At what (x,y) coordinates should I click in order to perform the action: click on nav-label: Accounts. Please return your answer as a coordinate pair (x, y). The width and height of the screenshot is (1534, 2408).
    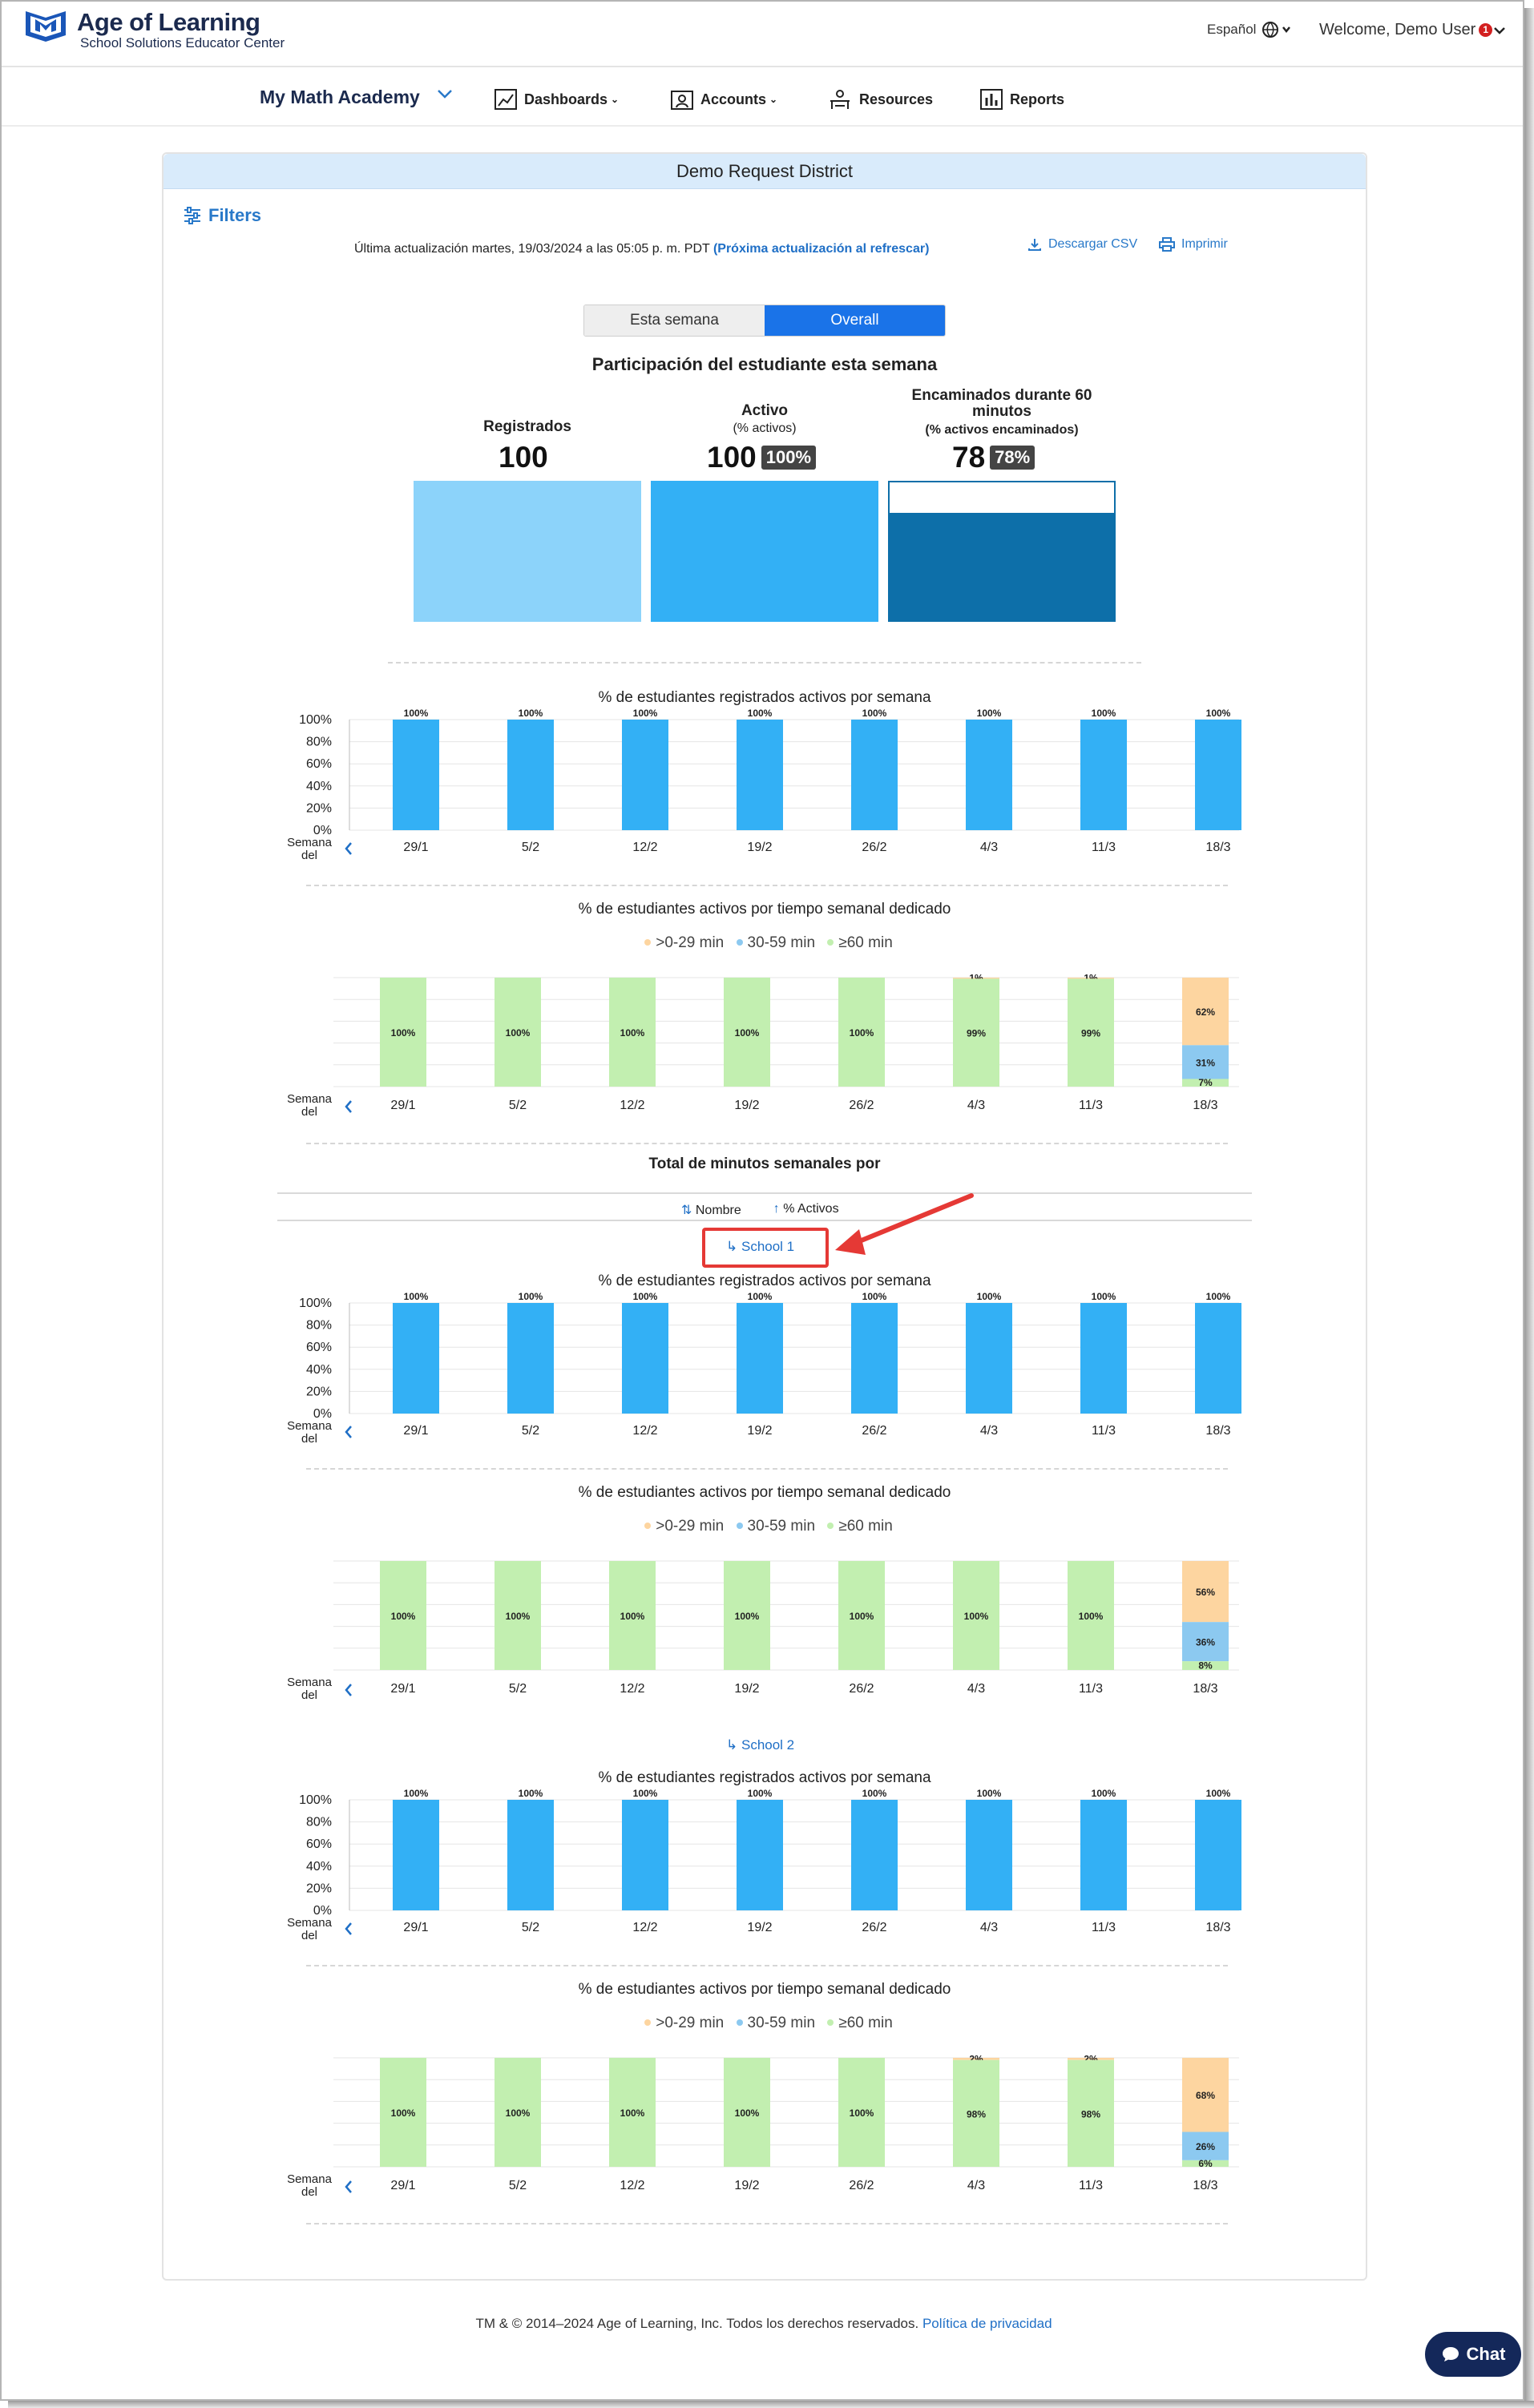
    Looking at the image, I should click on (733, 99).